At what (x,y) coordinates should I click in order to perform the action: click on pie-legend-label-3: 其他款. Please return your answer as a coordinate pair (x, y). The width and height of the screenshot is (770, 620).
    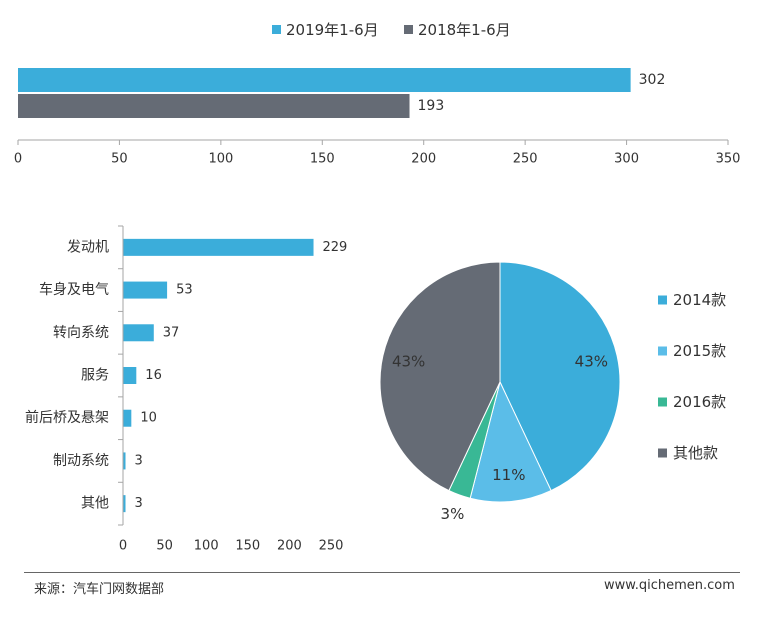
    Looking at the image, I should click on (695, 453).